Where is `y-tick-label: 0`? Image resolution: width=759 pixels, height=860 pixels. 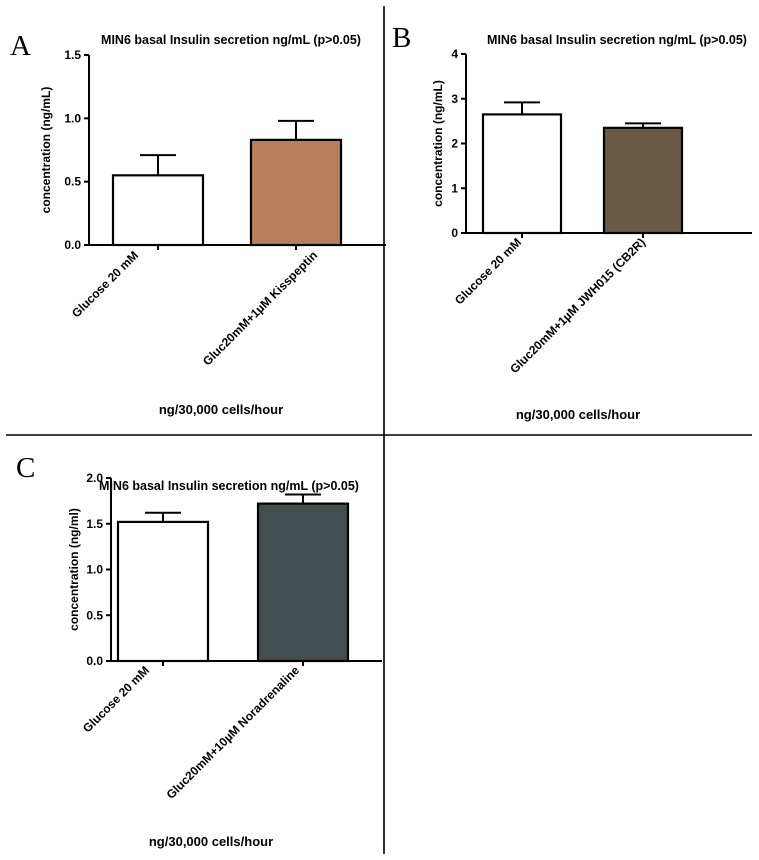
y-tick-label: 0 is located at coordinates (454, 233).